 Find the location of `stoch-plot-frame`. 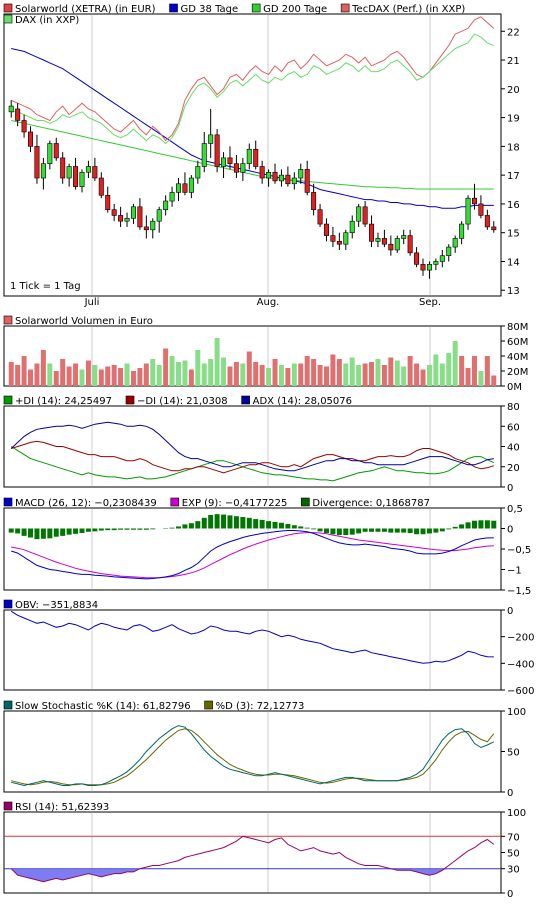

stoch-plot-frame is located at coordinates (252, 751).